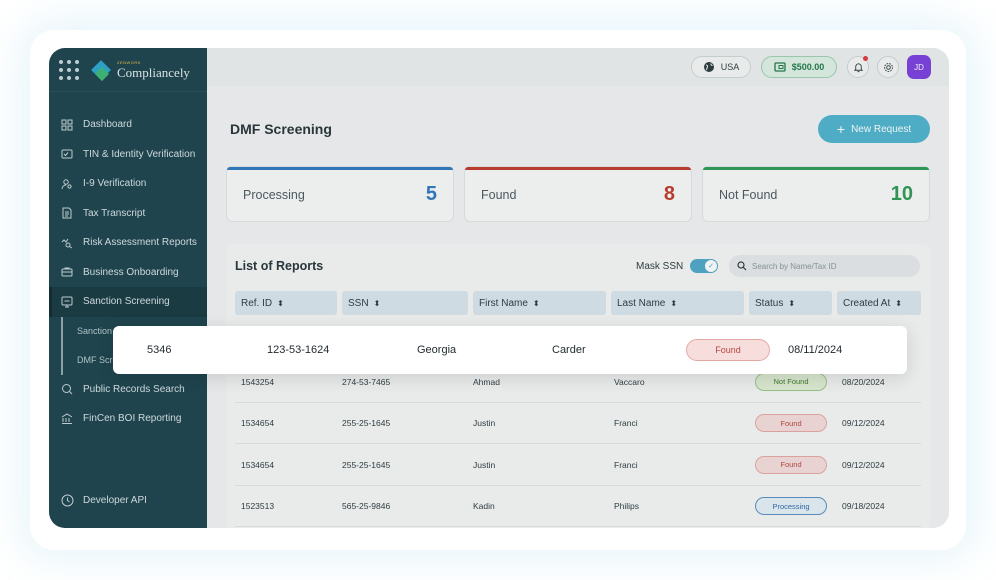 Image resolution: width=996 pixels, height=580 pixels. Describe the element at coordinates (274, 195) in the screenshot. I see `stat-label: Processing` at that location.